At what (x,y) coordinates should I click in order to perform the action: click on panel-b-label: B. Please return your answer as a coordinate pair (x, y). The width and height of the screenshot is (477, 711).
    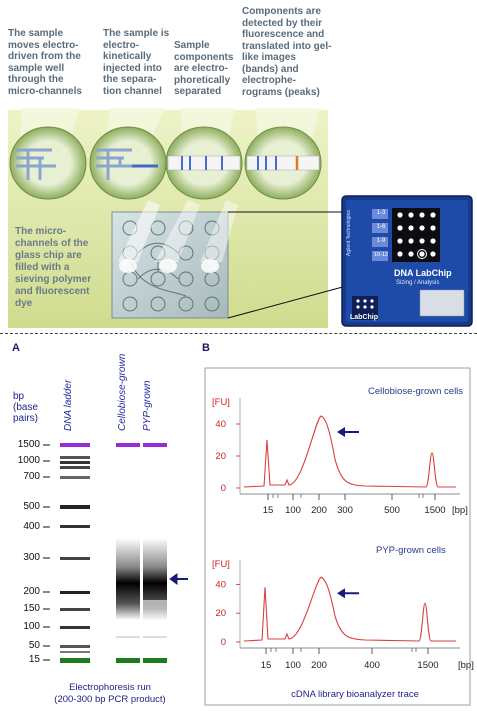
    Looking at the image, I should click on (206, 348).